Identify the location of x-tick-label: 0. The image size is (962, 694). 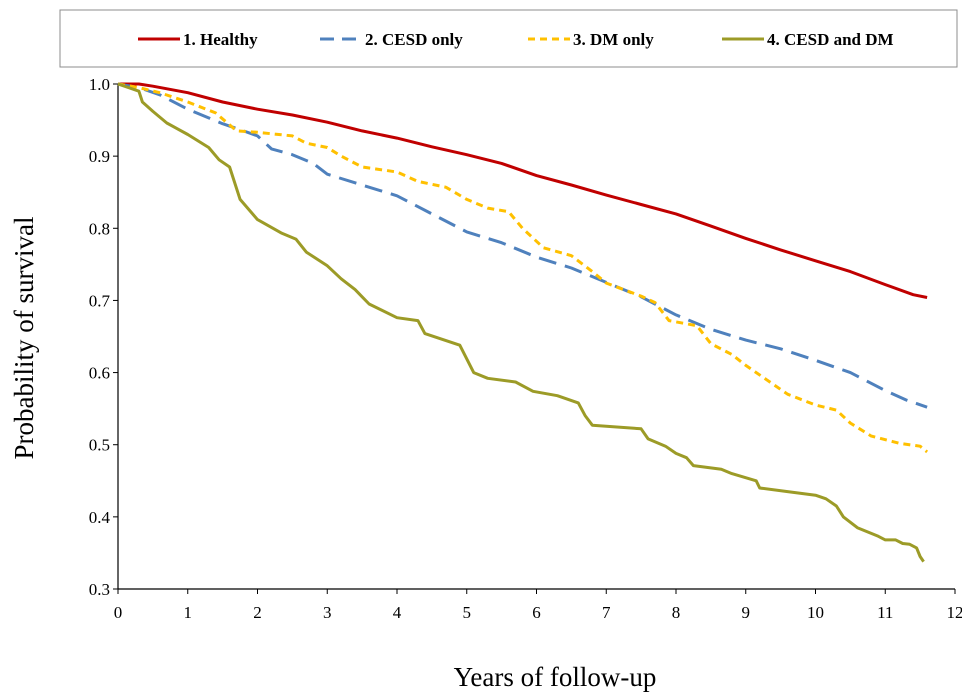
(118, 612).